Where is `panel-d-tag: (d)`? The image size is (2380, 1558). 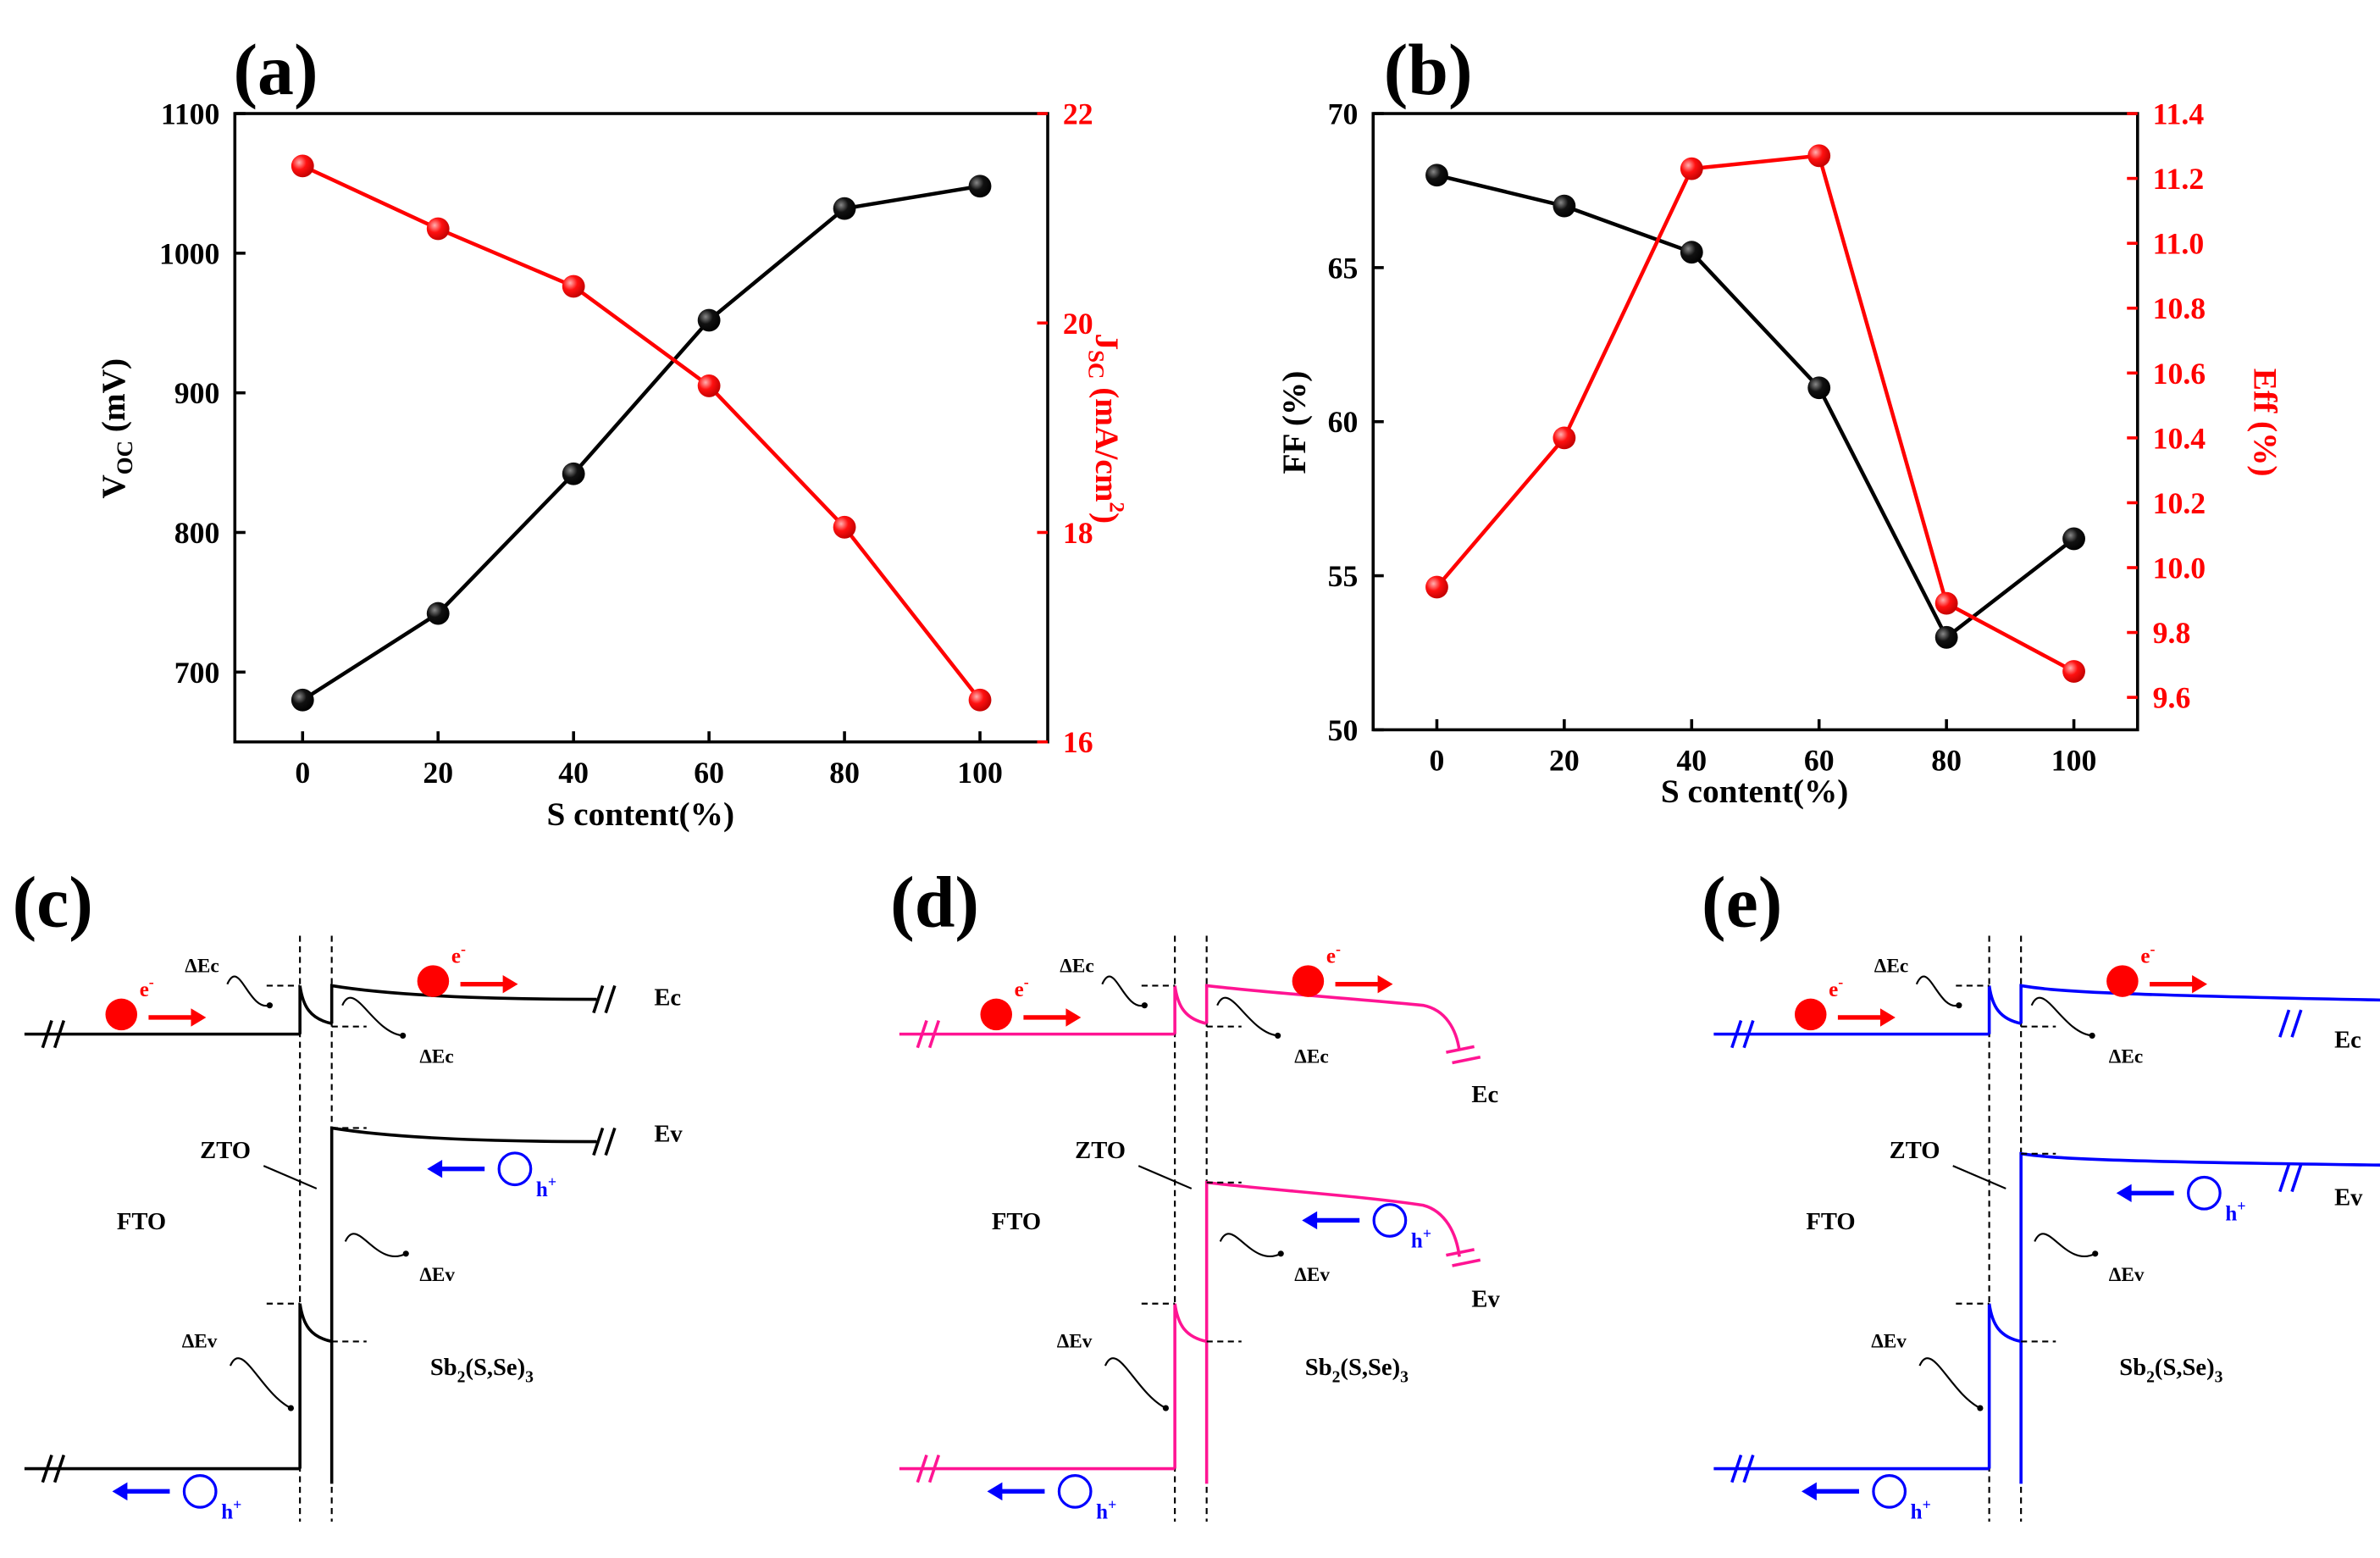
panel-d-tag: (d) is located at coordinates (934, 902).